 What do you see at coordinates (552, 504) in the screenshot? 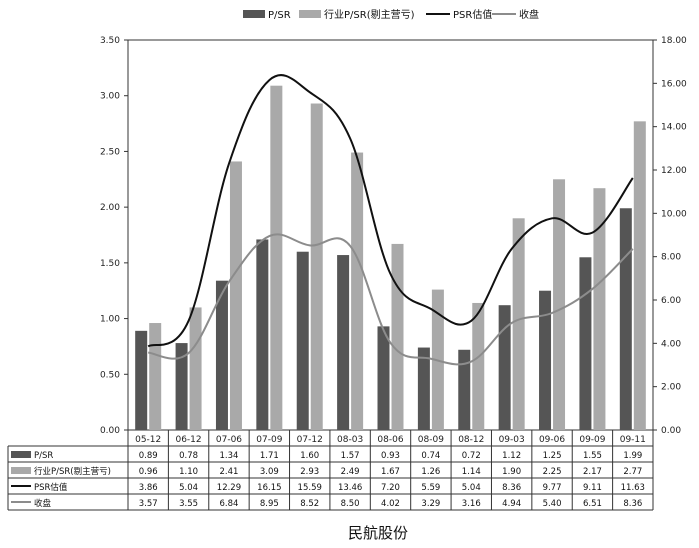
I see `table-cell: 5.40` at bounding box center [552, 504].